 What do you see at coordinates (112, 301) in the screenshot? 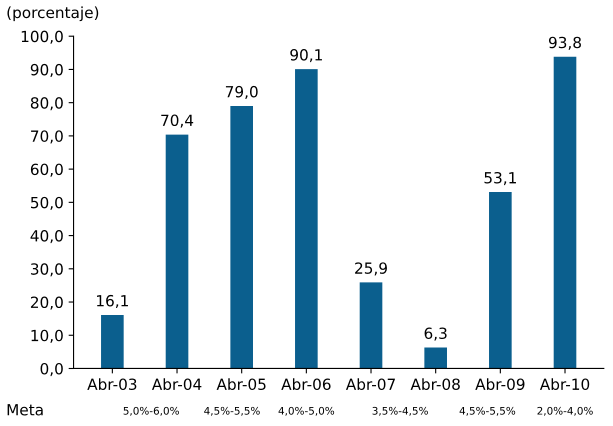
I see `data-label: 16,1` at bounding box center [112, 301].